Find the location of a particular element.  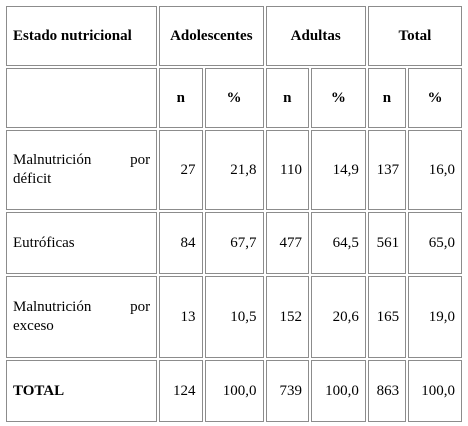

header-adolescentes: Adolescentes is located at coordinates (211, 36).